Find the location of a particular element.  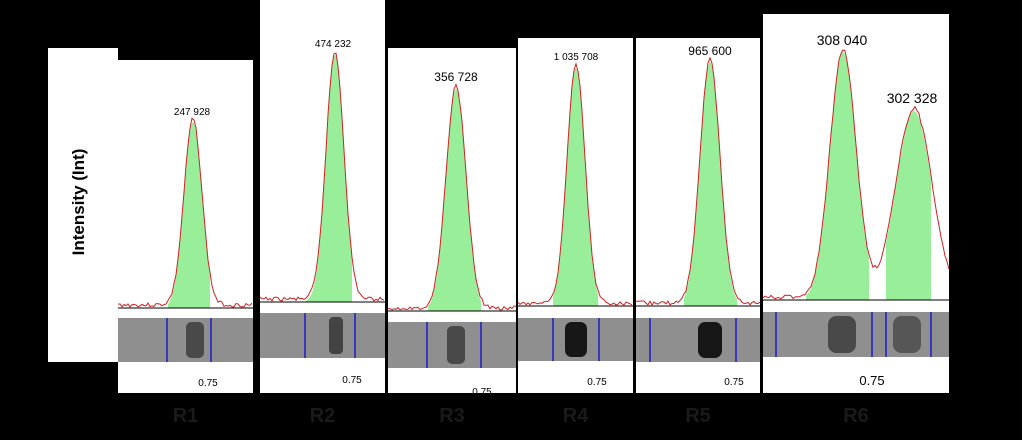

peak-value-label: 965 600 is located at coordinates (710, 51).